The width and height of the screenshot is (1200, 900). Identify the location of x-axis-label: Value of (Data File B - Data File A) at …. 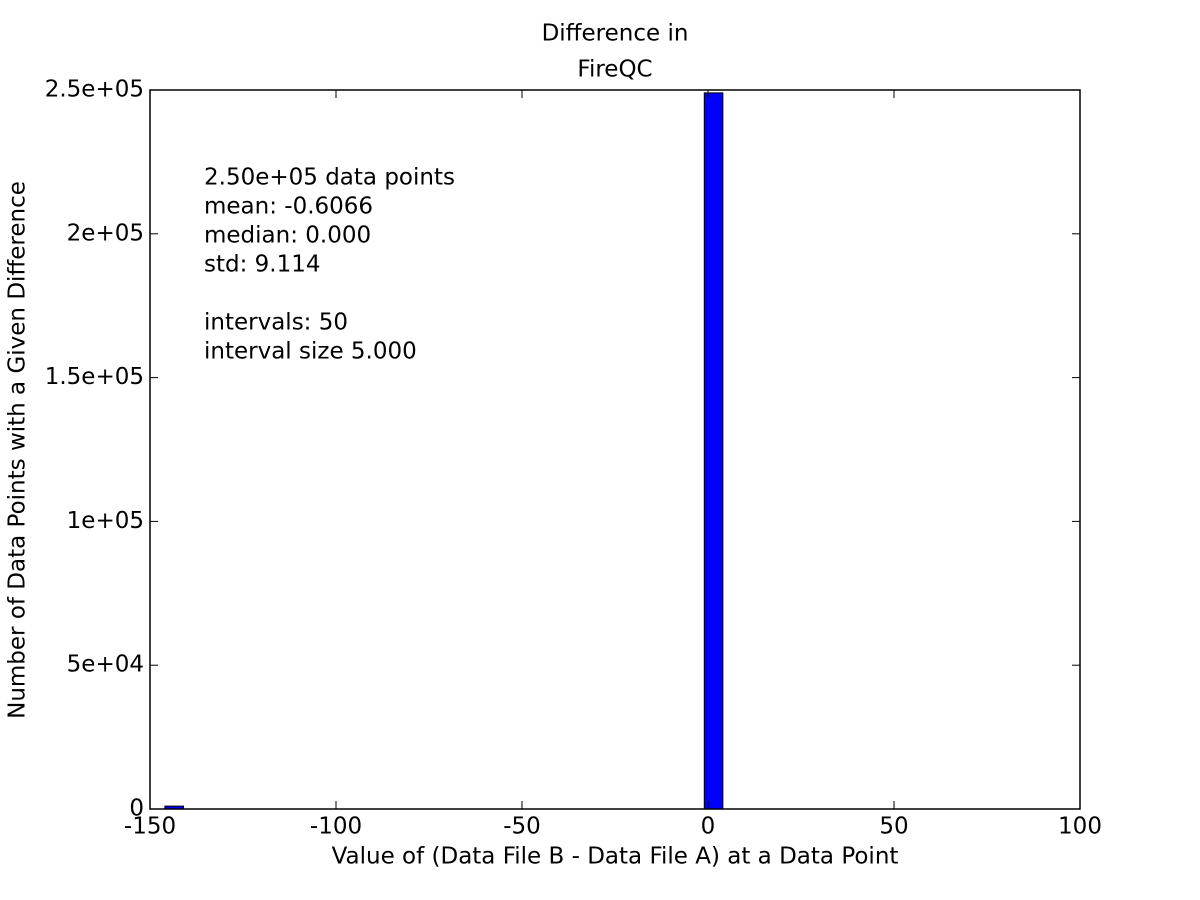
(615, 857).